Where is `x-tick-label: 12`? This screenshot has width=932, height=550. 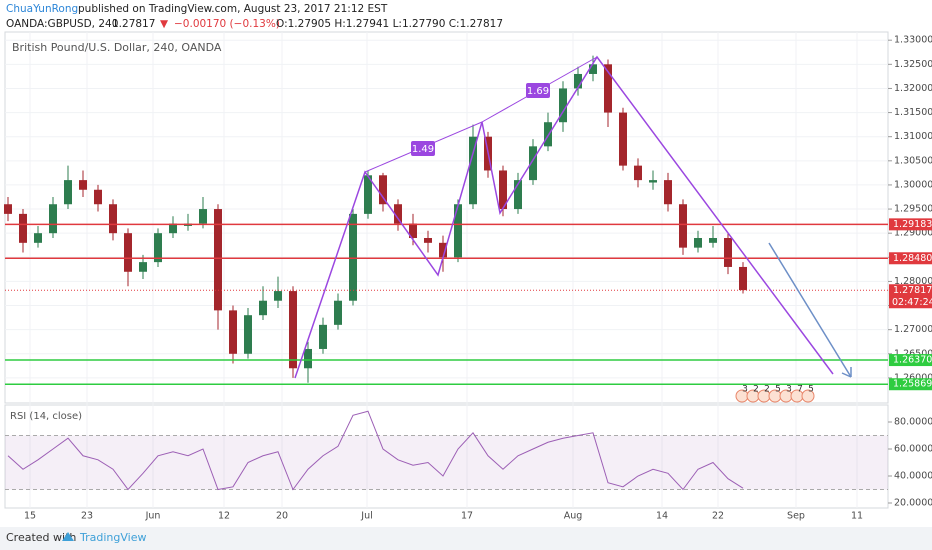 x-tick-label: 12 is located at coordinates (224, 516).